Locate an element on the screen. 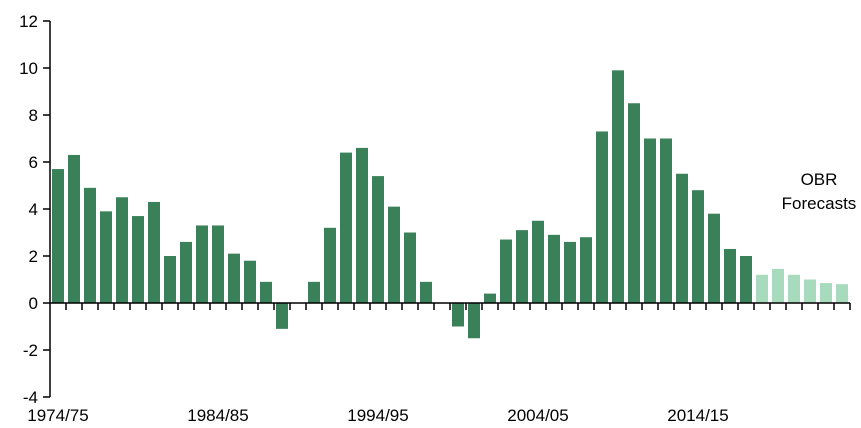  y-ticks-group: -4 -2 0 2 4 6 8 10 12 is located at coordinates (34, 209).